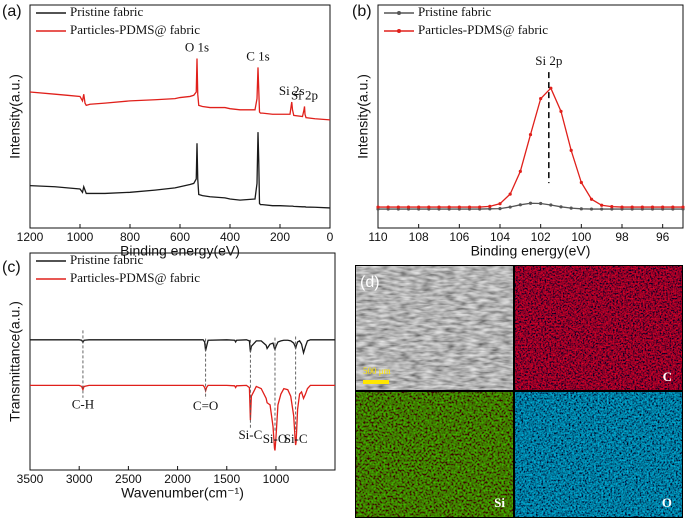 The height and width of the screenshot is (528, 685). I want to click on x-tick-label: 800, so click(130, 237).